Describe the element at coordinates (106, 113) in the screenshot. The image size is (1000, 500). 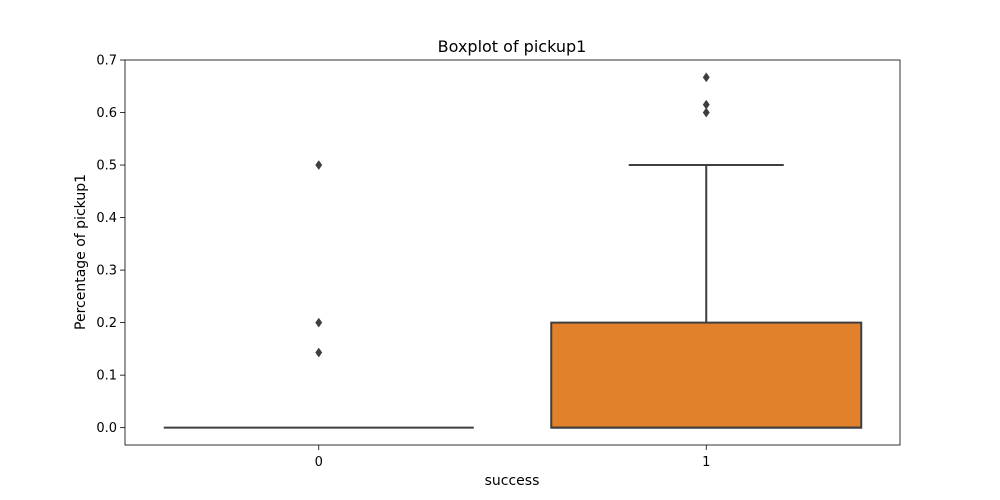
I see `y-tick-label: 0.6` at that location.